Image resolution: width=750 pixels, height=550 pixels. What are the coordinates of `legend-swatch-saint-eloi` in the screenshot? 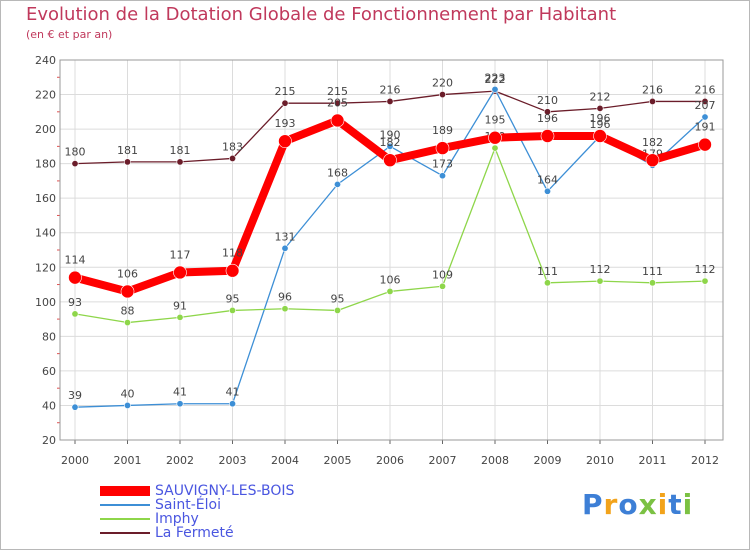 It's located at (125, 505).